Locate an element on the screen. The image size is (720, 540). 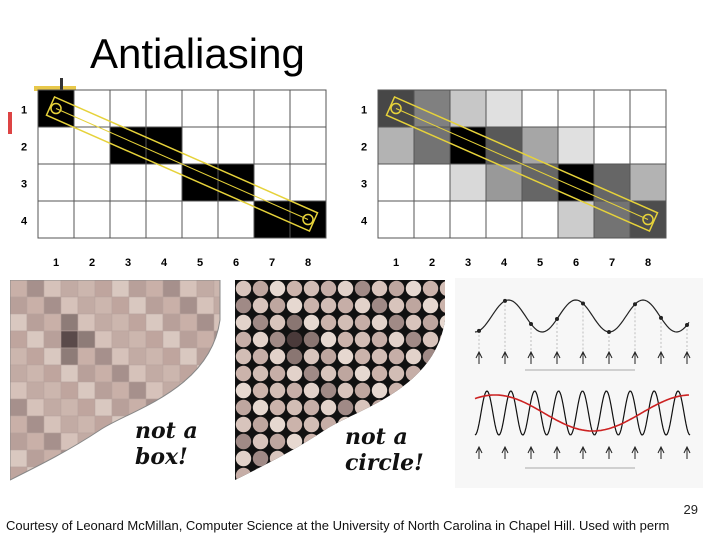
box-caption: not a box! is located at coordinates (166, 444).